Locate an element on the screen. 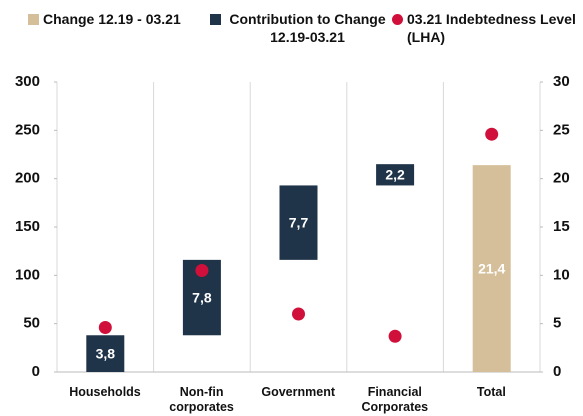 The height and width of the screenshot is (416, 583). legend-label: 03.21 Indebtedness Level (LHA) is located at coordinates (491, 28).